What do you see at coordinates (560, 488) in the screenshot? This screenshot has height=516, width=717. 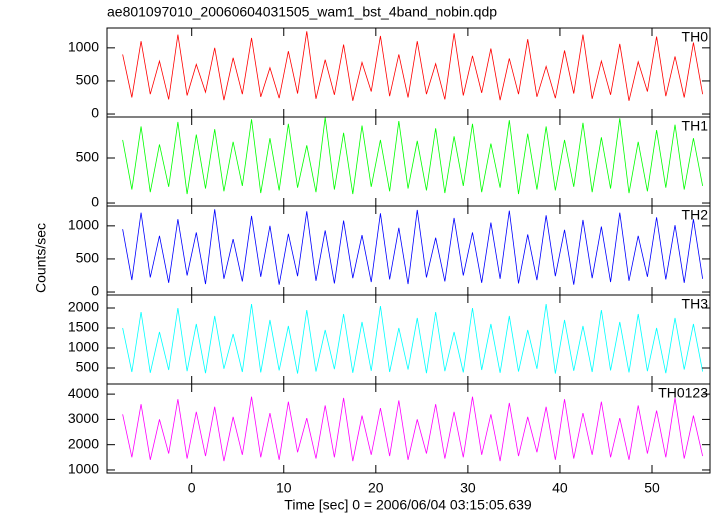 I see `x-tick-label: 40` at bounding box center [560, 488].